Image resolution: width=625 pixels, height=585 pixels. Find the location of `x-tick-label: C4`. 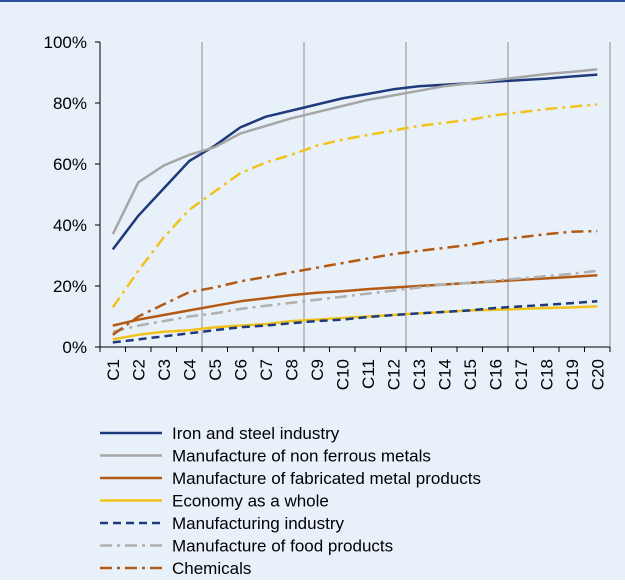

x-tick-label: C4 is located at coordinates (189, 370).